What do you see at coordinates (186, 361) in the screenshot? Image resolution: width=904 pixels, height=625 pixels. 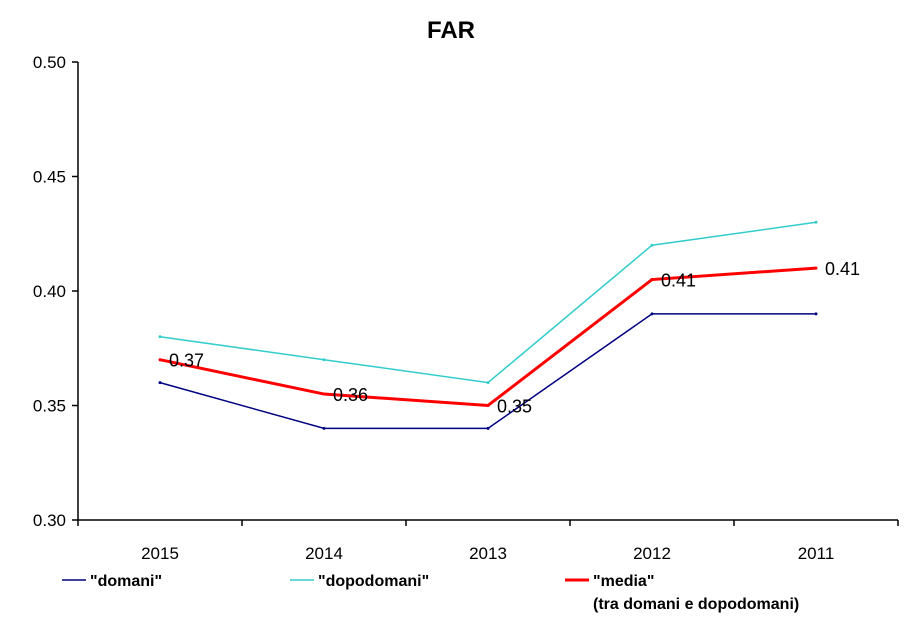 I see `data-label: 0.37` at bounding box center [186, 361].